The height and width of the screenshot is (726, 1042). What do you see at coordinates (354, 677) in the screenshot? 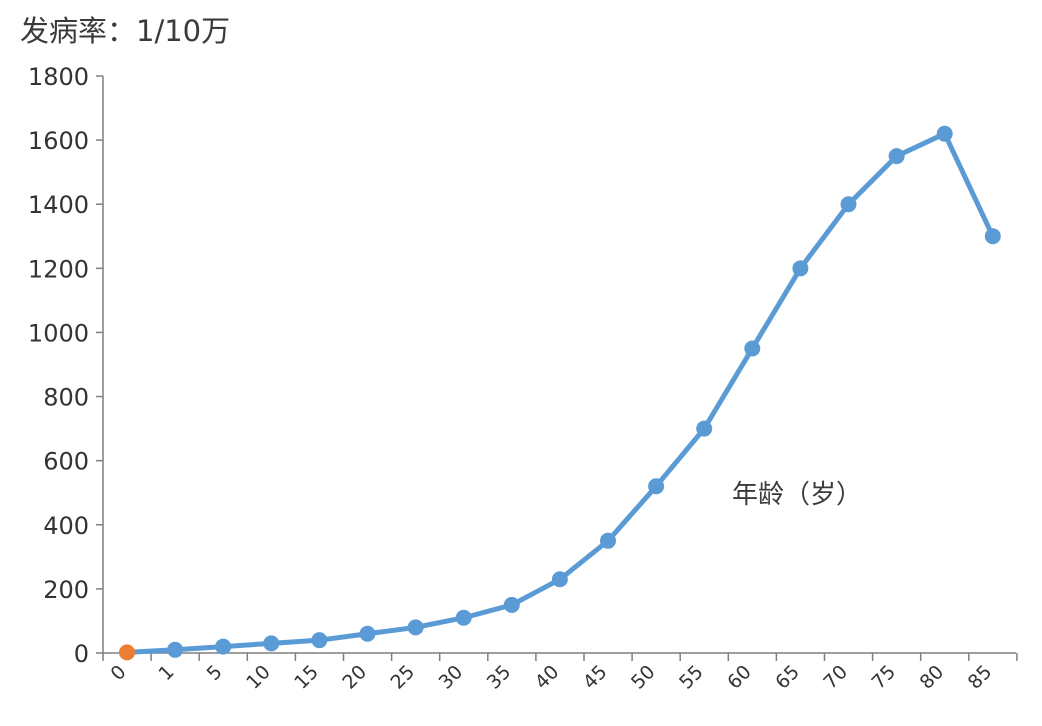
I see `x-tick-label: 20` at bounding box center [354, 677].